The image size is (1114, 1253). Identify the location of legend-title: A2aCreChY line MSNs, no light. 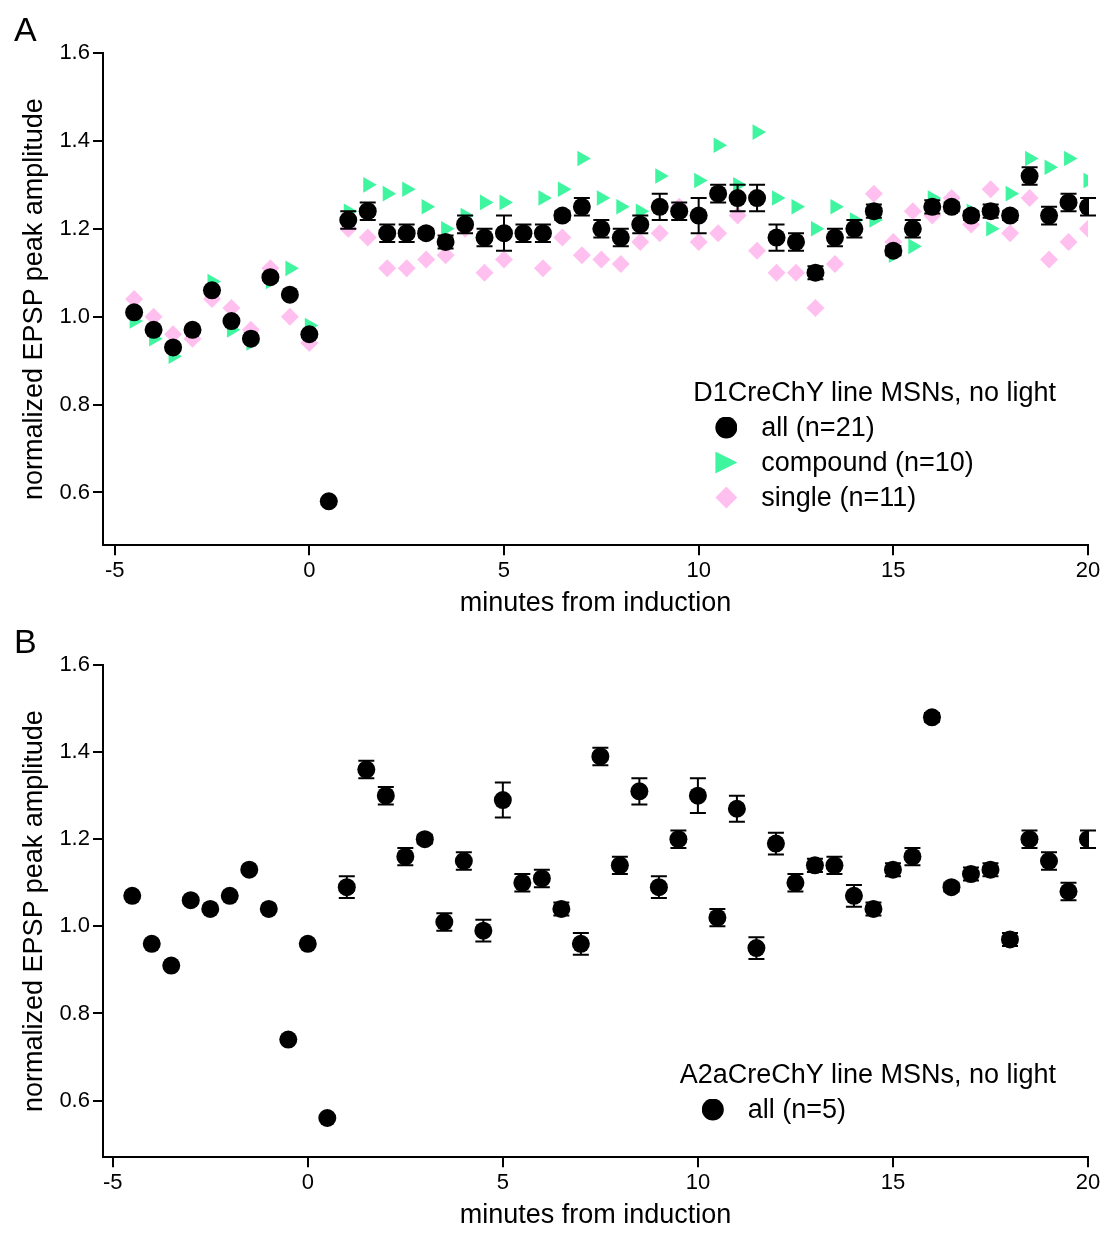
(867, 1074).